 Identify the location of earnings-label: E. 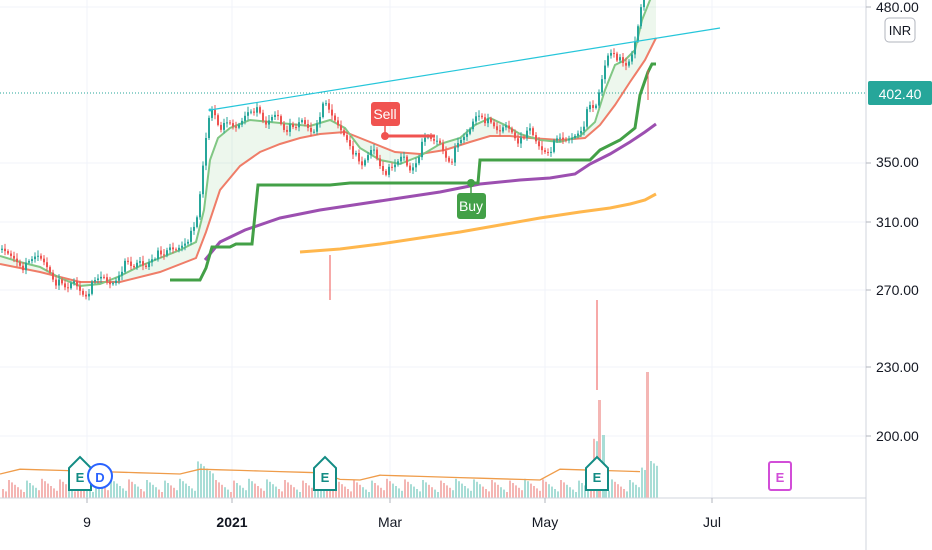
(597, 477).